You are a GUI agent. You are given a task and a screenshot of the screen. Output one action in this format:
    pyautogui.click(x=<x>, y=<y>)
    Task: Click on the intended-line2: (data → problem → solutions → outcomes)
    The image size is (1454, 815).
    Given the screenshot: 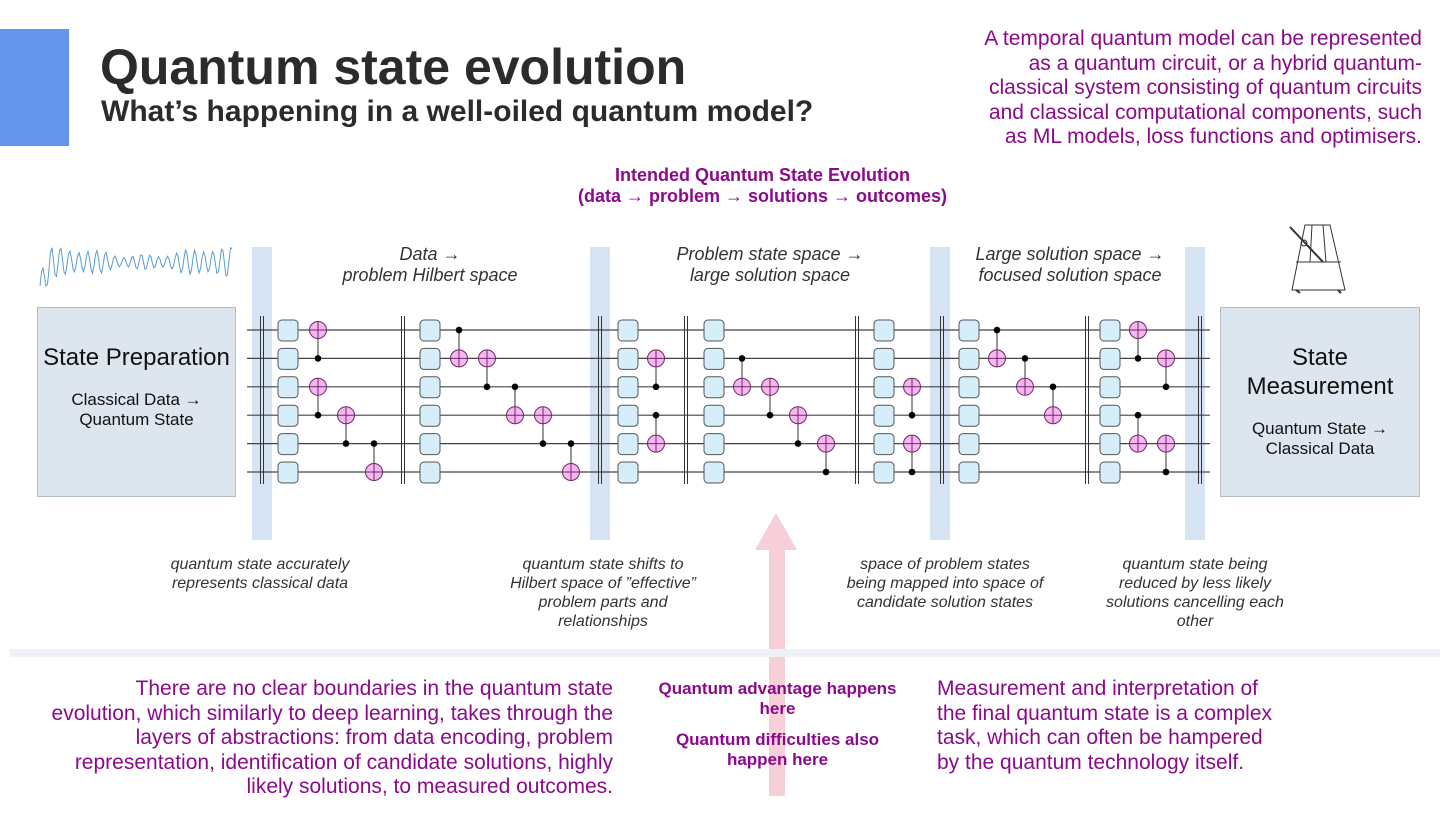 What is the action you would take?
    pyautogui.click(x=762, y=196)
    